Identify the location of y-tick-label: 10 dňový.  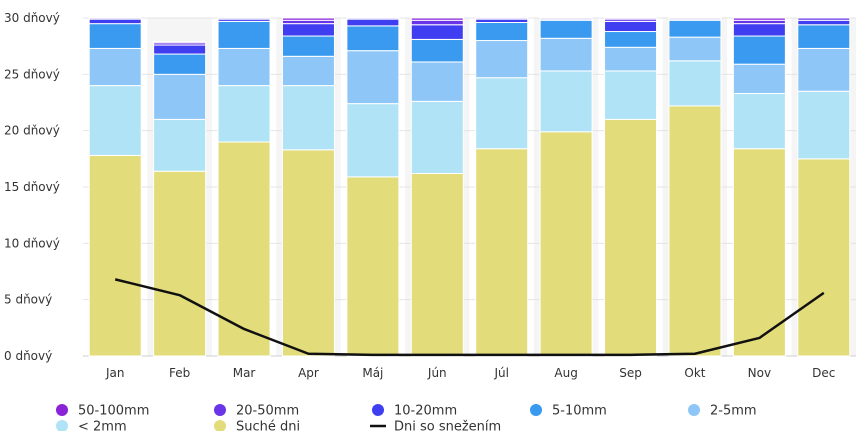
(32, 243).